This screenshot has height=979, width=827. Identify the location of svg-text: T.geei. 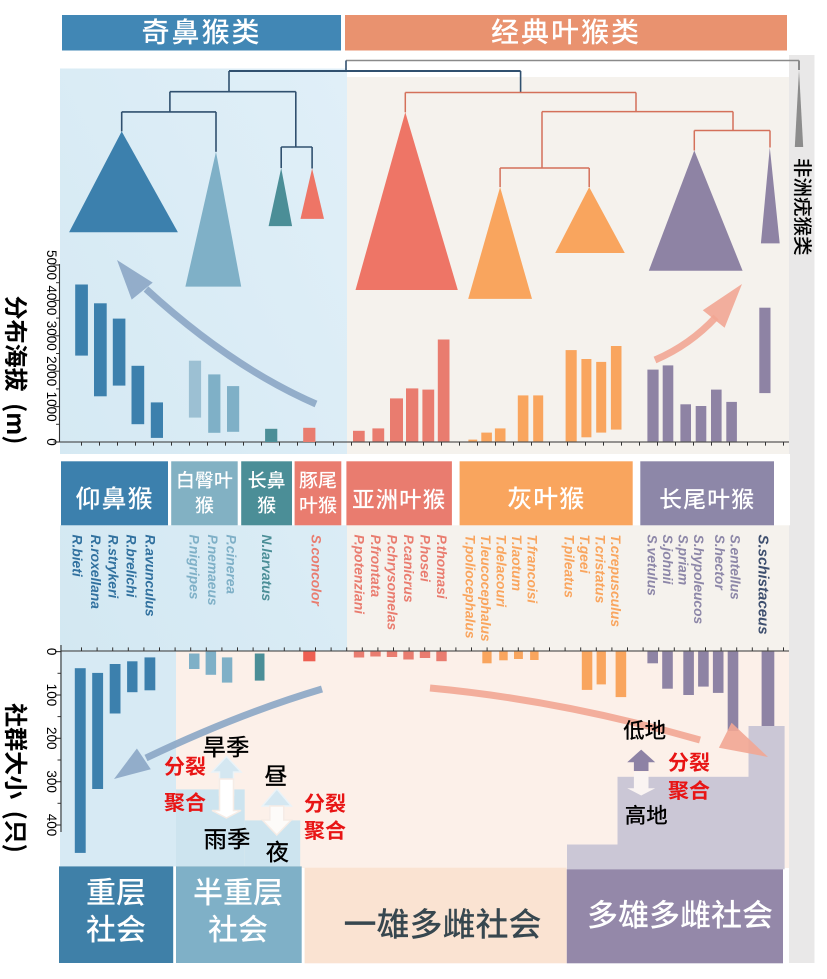
(584, 555).